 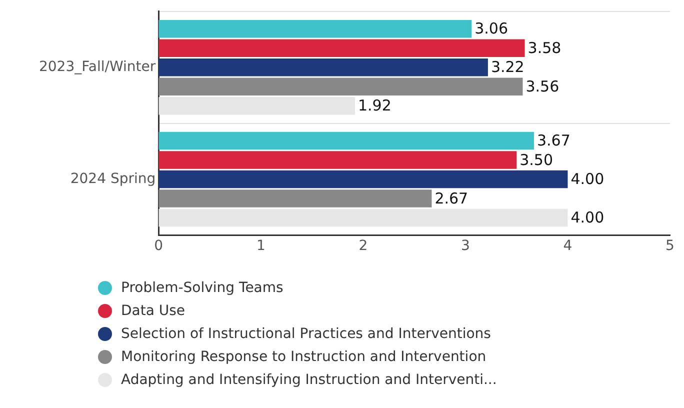 What do you see at coordinates (97, 66) in the screenshot?
I see `y-tick-label: 2023_Fall/Winter` at bounding box center [97, 66].